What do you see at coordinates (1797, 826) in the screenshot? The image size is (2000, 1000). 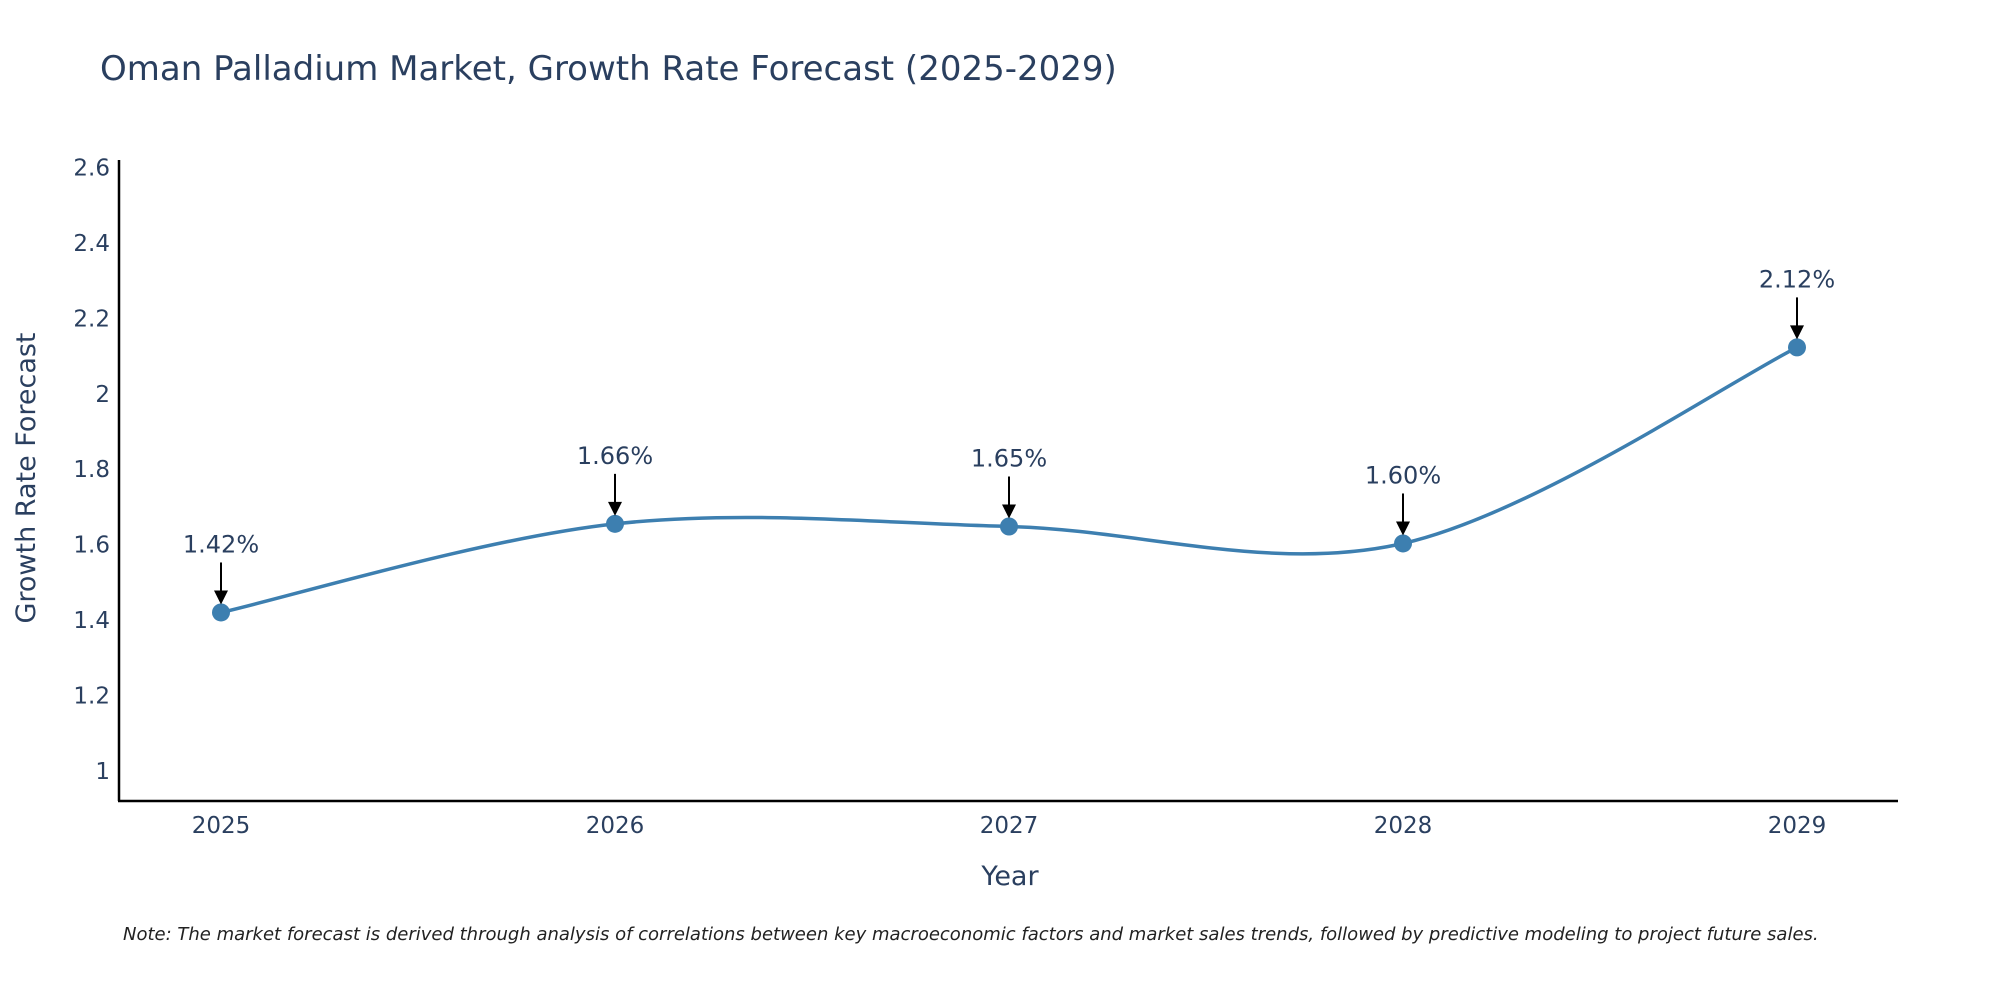 I see `x-tick-label: 2029` at bounding box center [1797, 826].